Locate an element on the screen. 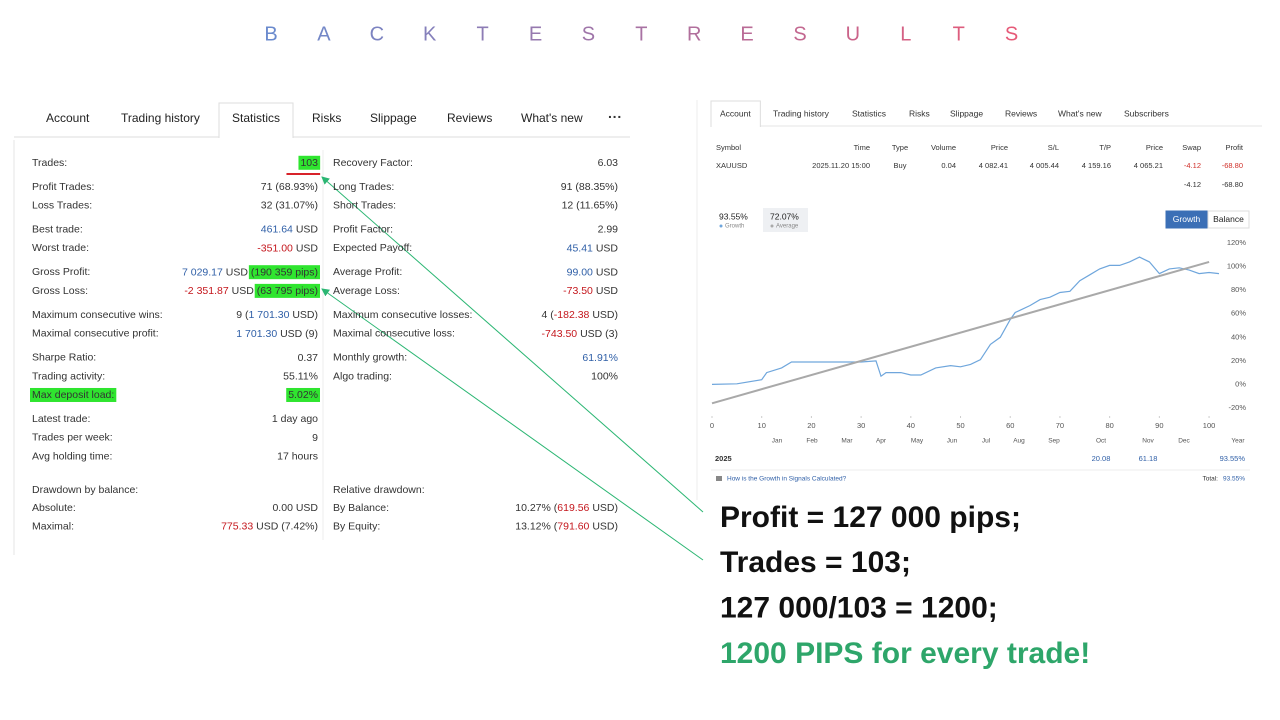 The height and width of the screenshot is (720, 1280). annotation-line: 127 000/103 = 1200; is located at coordinates (859, 608).